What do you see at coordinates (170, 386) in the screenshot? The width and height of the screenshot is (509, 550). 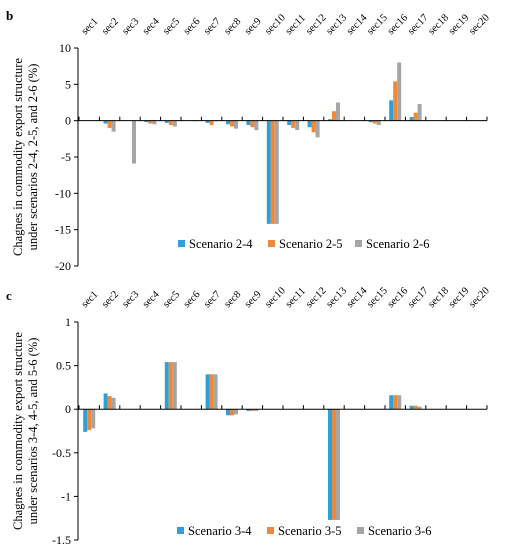 I see `bar-scenario-3-5-sec5` at bounding box center [170, 386].